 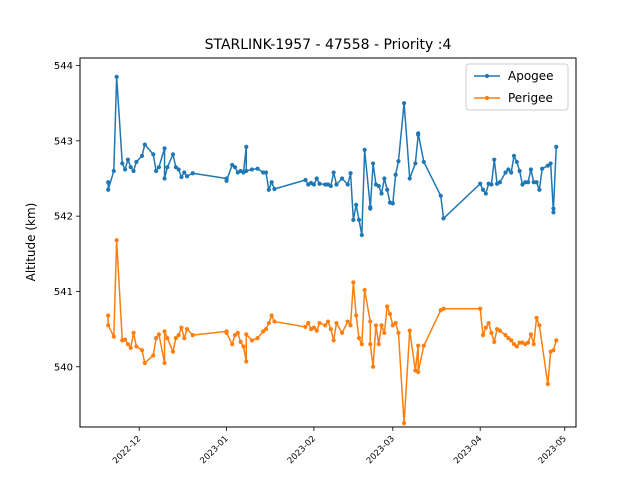 I want to click on chart-title: STARLINK-1957 - 47558 - Priority :4, so click(x=328, y=45).